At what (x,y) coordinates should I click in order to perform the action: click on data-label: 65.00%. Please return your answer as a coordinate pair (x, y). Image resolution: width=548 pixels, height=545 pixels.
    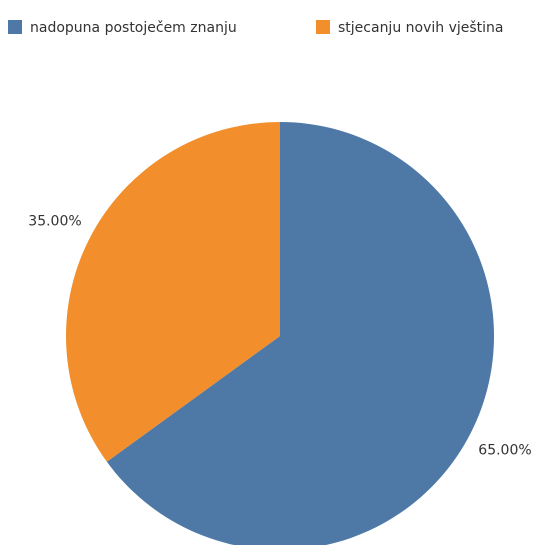
    Looking at the image, I should click on (504, 451).